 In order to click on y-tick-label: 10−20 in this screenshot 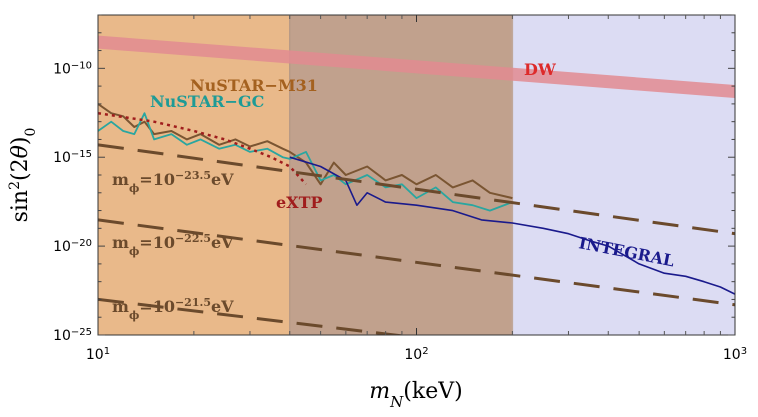, I will do `click(72, 247)`.